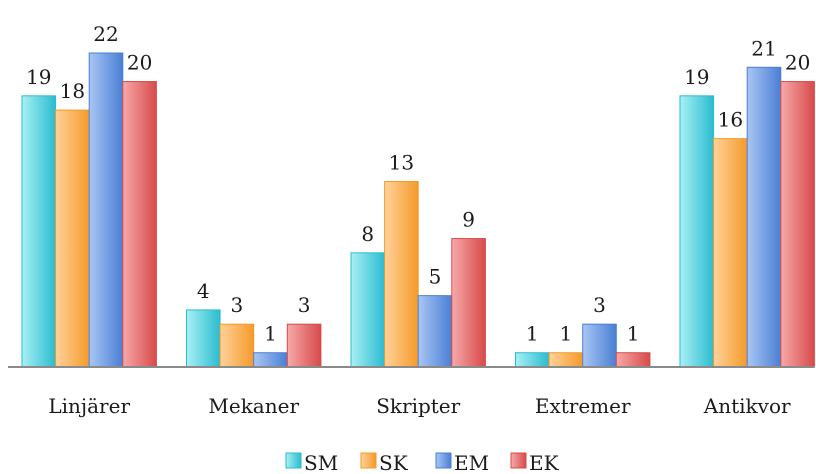  Describe the element at coordinates (368, 460) in the screenshot. I see `legend-swatch-sk` at that location.